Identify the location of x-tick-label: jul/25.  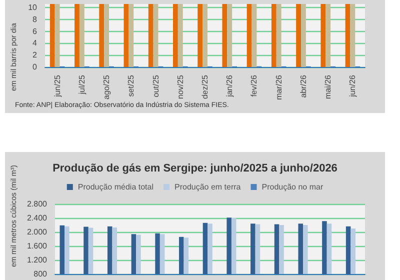
(81, 85).